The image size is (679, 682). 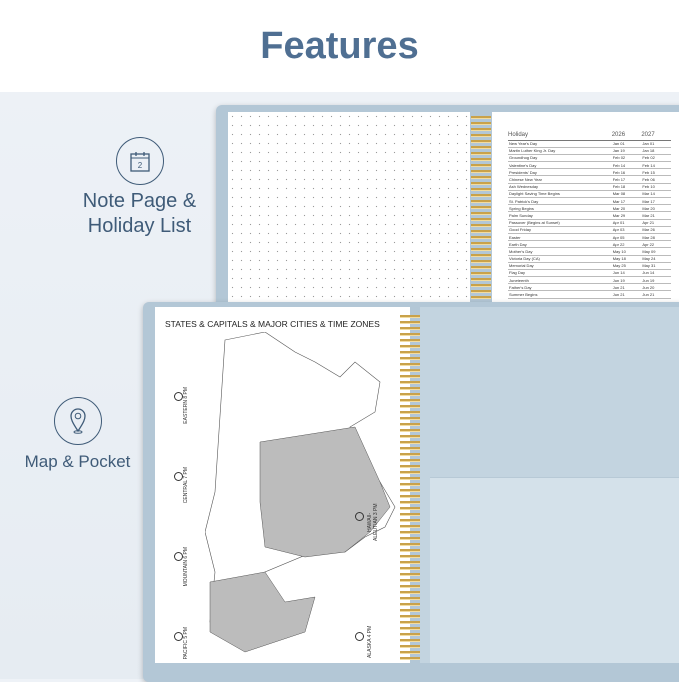 What do you see at coordinates (656, 215) in the screenshot?
I see `holiday-cell: Mar 21` at bounding box center [656, 215].